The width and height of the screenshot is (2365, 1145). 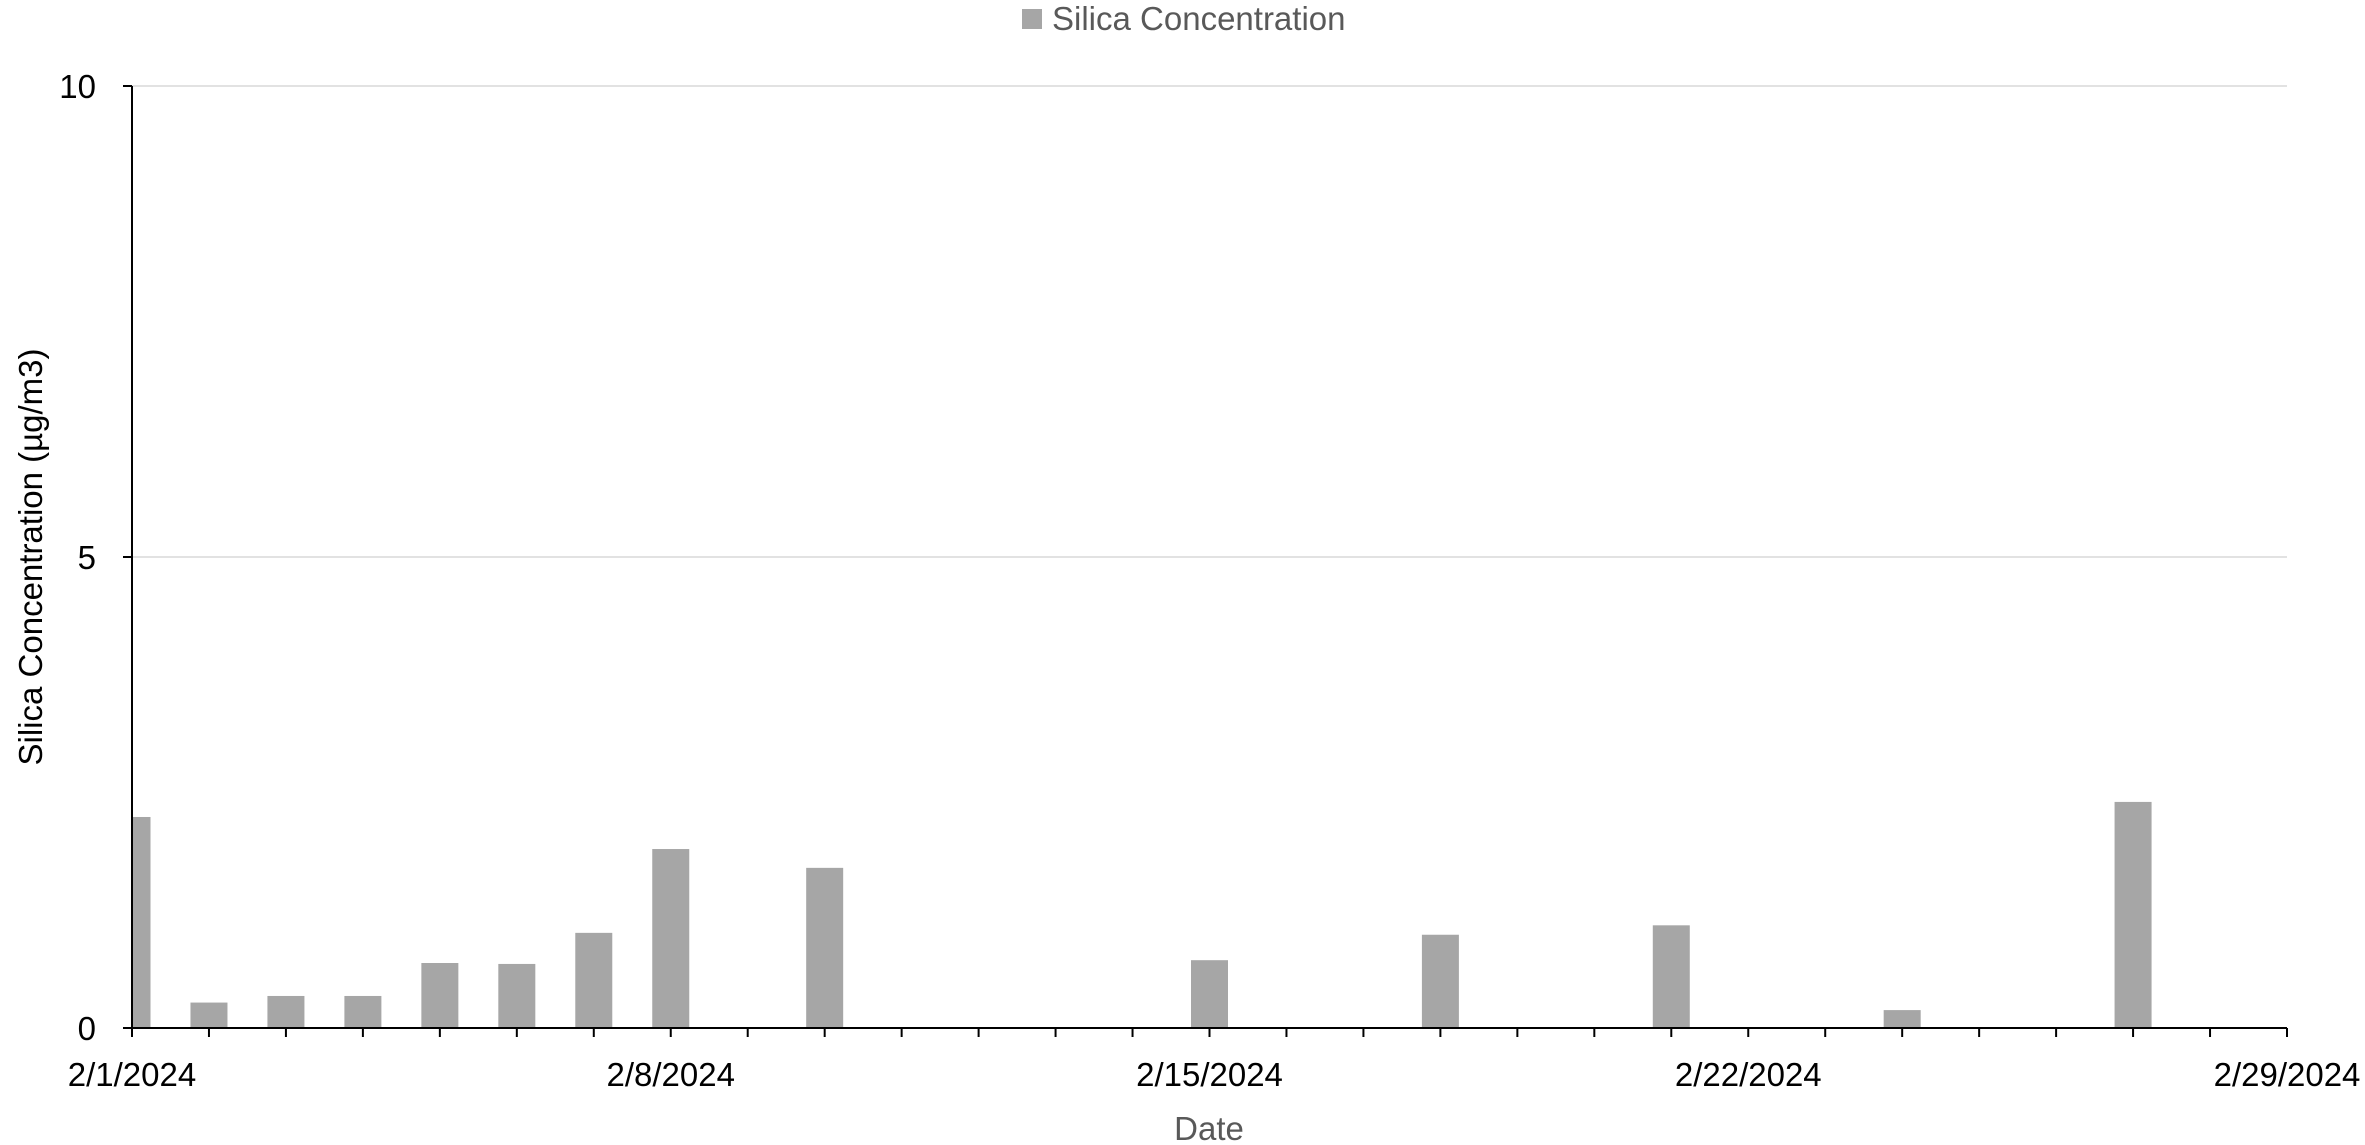 What do you see at coordinates (1209, 994) in the screenshot?
I see `bar-2-15-2024` at bounding box center [1209, 994].